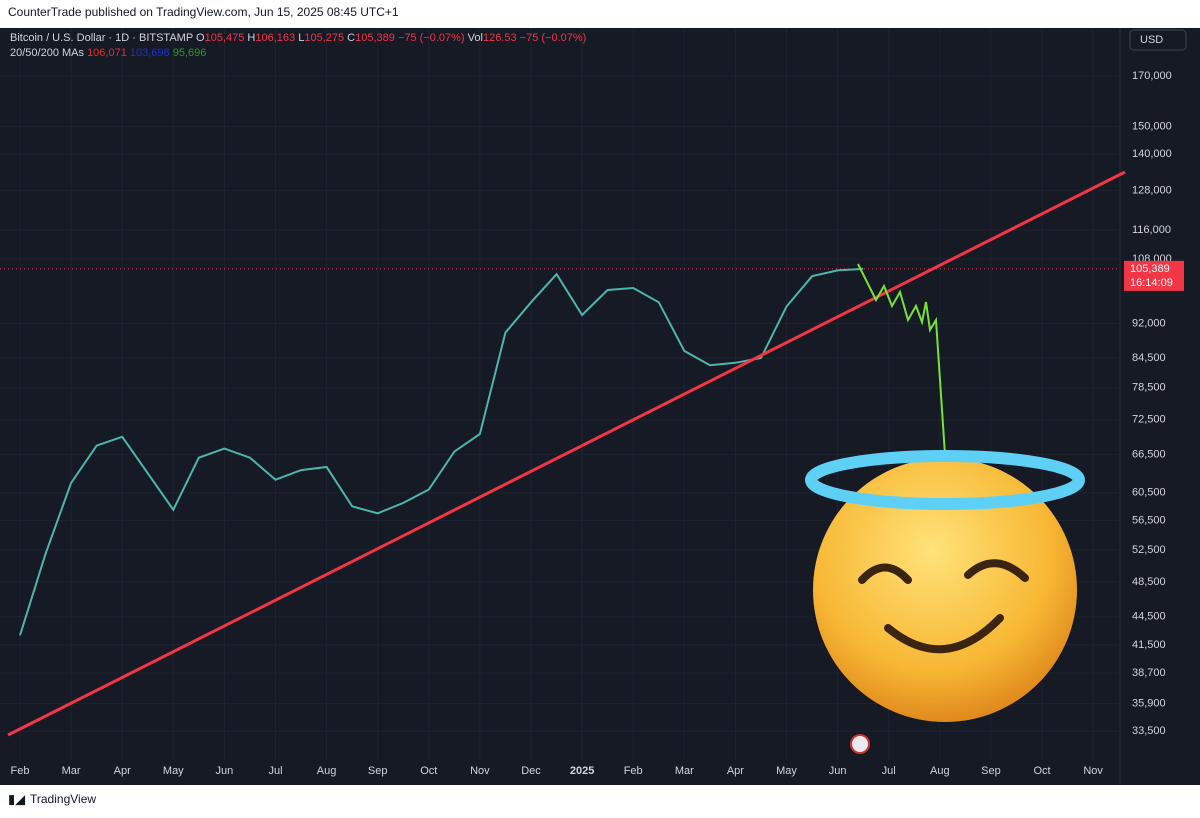 Image resolution: width=1200 pixels, height=818 pixels. I want to click on y-tick-label: 35,900, so click(1149, 703).